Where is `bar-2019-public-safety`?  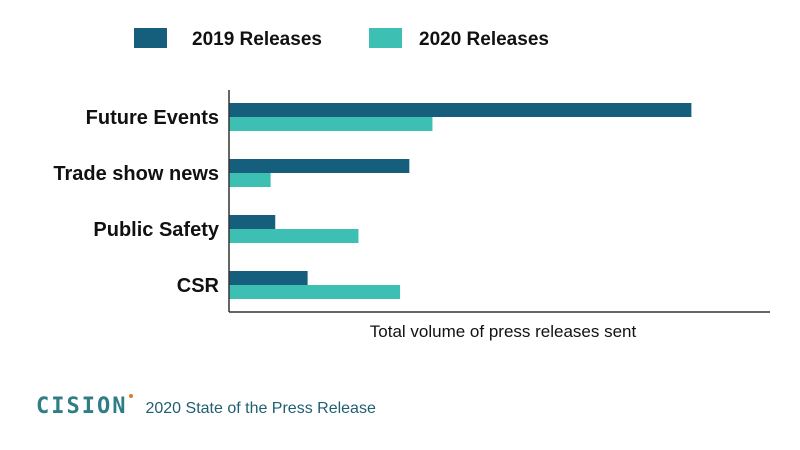
bar-2019-public-safety is located at coordinates (252, 222).